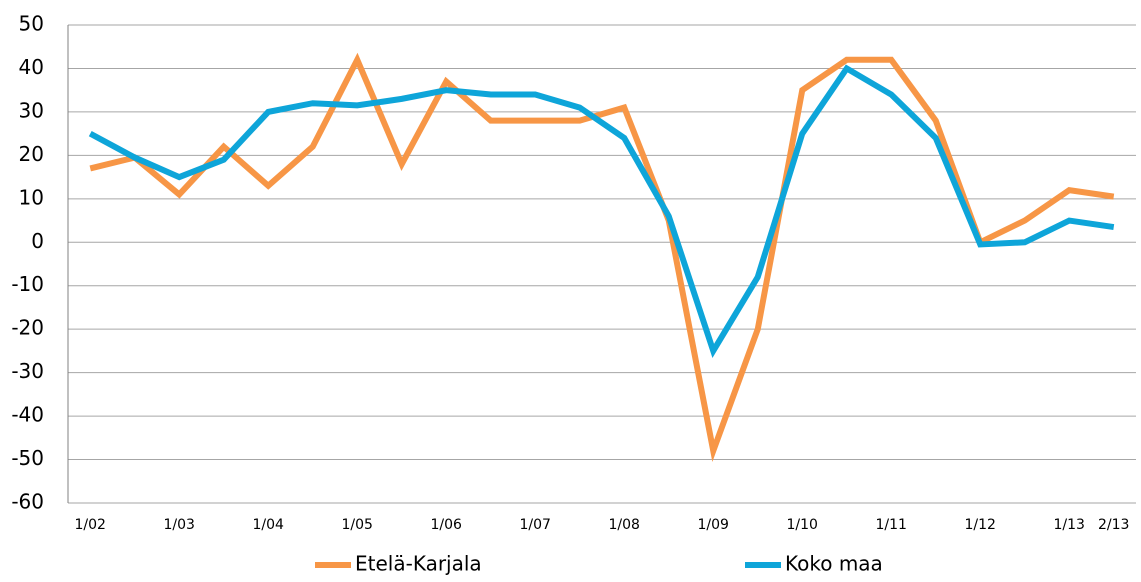  Describe the element at coordinates (27, 328) in the screenshot. I see `y-tick-label: -20` at that location.